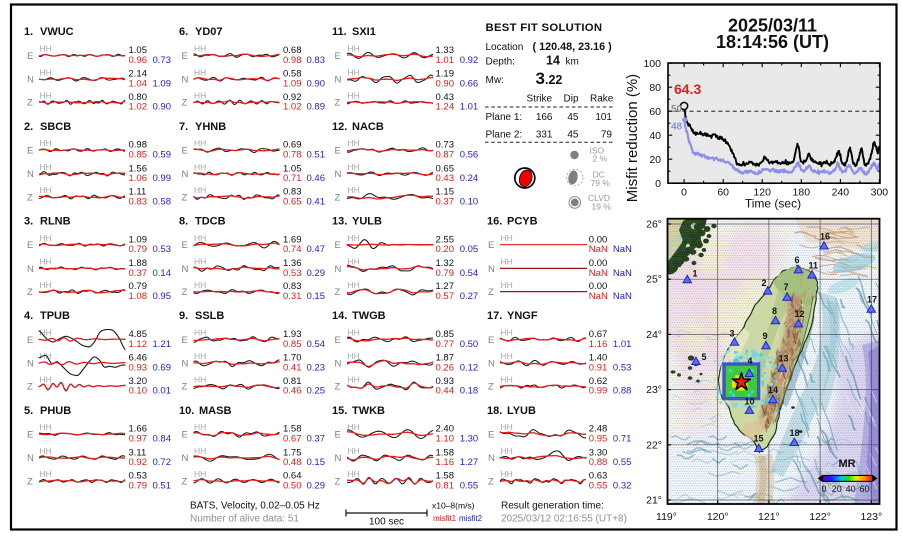  What do you see at coordinates (445, 107) in the screenshot?
I see `svg-text: 1.24` at bounding box center [445, 107].